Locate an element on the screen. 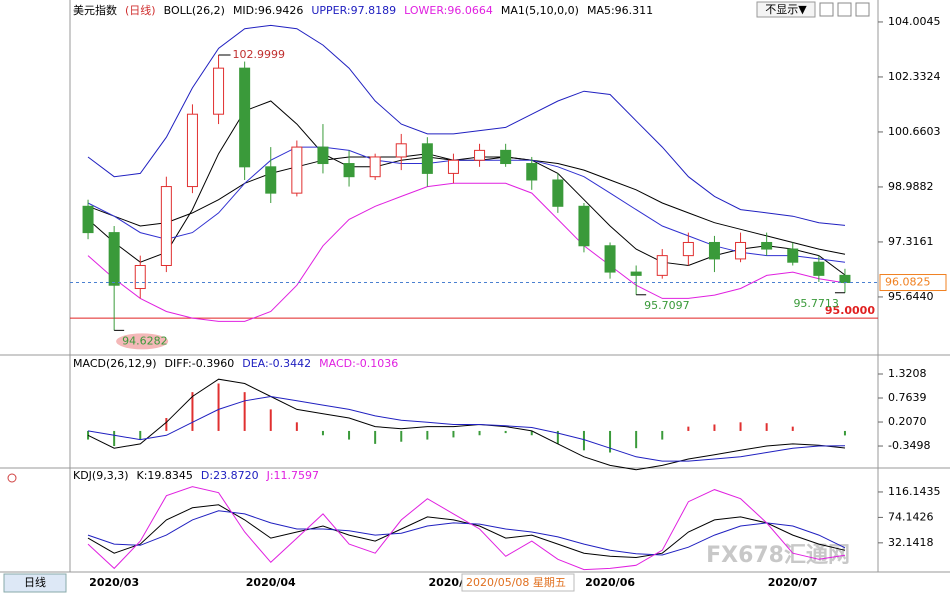 The height and width of the screenshot is (594, 950). x-tick-label: 2020/06 is located at coordinates (610, 582).